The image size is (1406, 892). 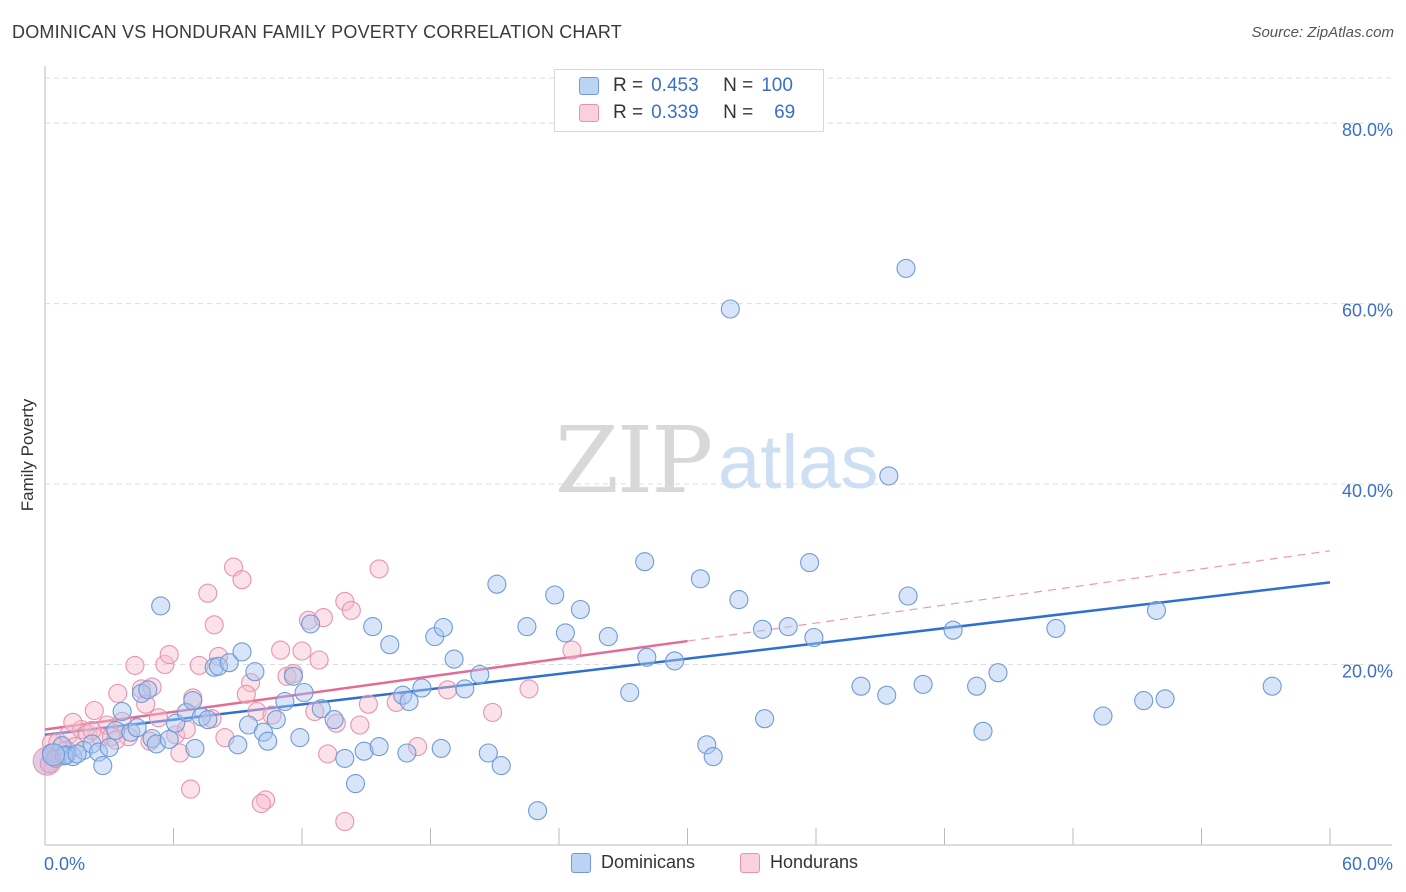 What do you see at coordinates (717, 460) in the screenshot?
I see `watermark: ZIP atlas` at bounding box center [717, 460].